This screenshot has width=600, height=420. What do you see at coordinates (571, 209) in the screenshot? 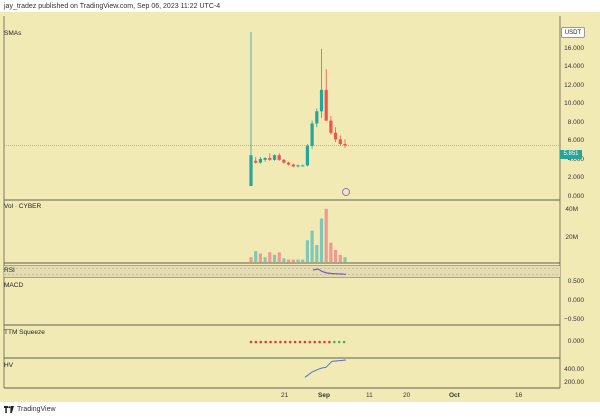
I see `volume-tick-label: 40M` at bounding box center [571, 209].